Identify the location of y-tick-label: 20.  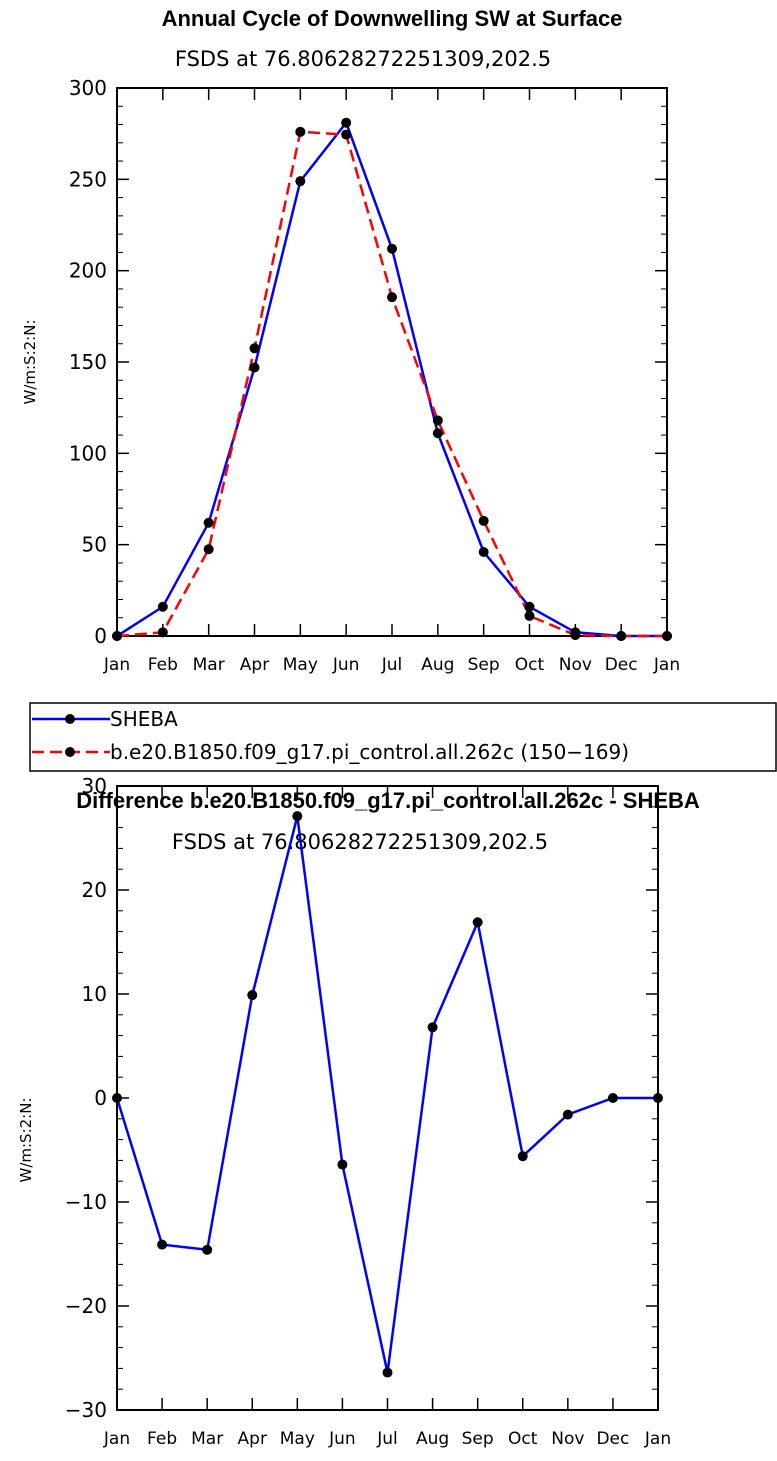
(94, 890).